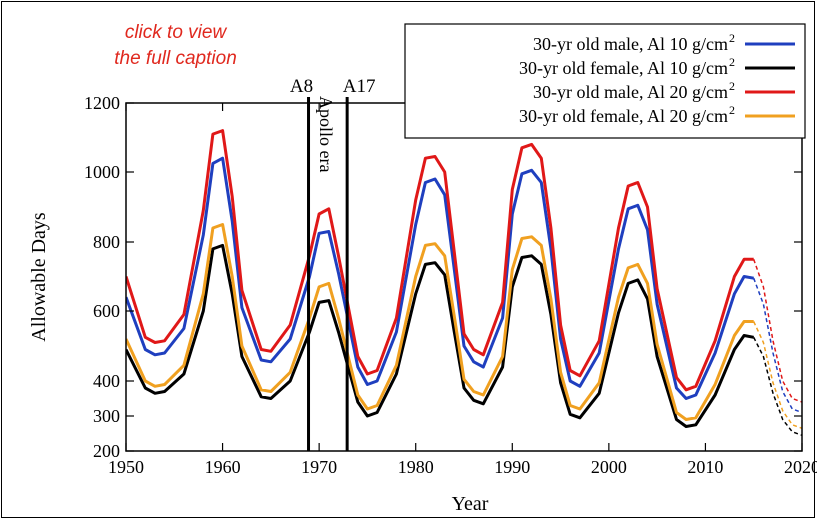 This screenshot has width=817, height=520. I want to click on annotation-layer: A8 A17 Apollo era, so click(333, 263).